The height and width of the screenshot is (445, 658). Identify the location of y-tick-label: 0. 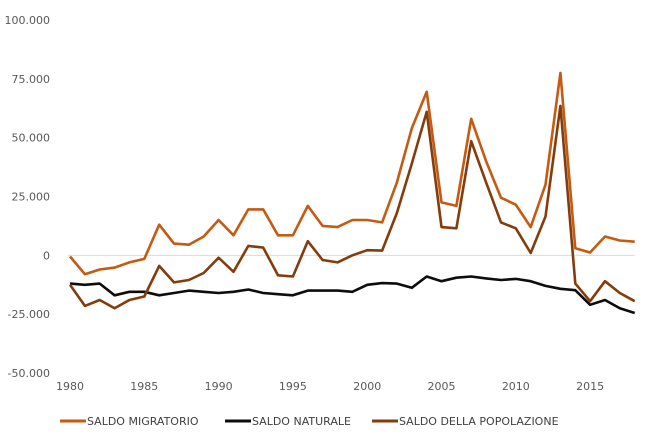
(46, 255).